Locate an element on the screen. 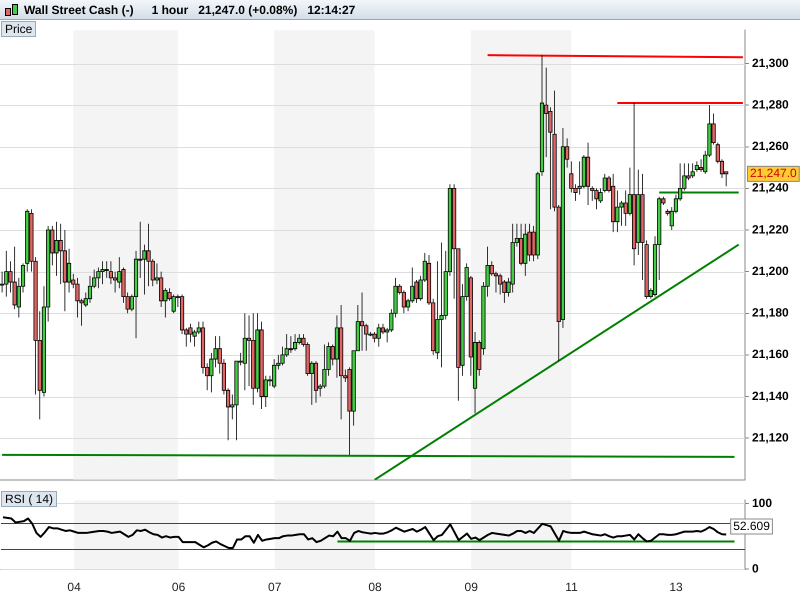 The image size is (800, 600). y-tick-label: 21,120 is located at coordinates (771, 437).